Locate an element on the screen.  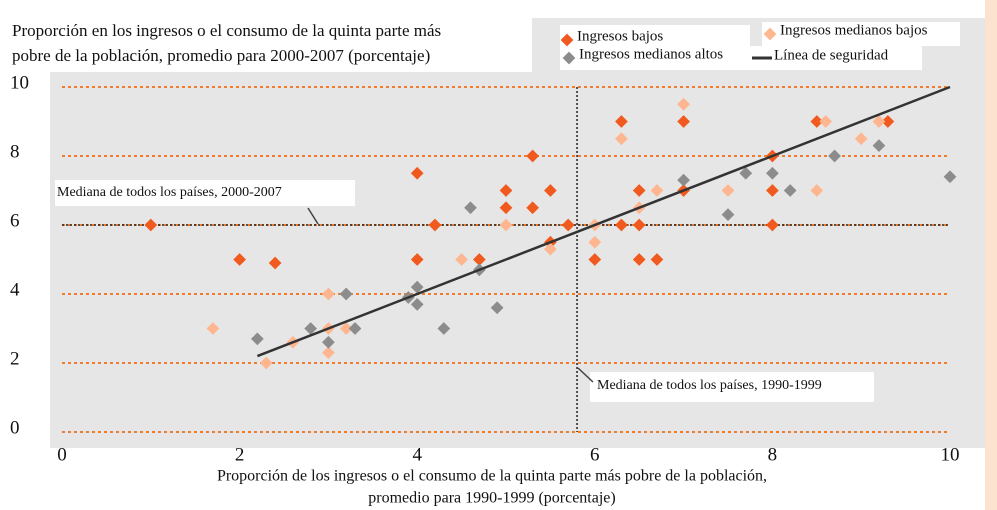
x-tick-label: 10 is located at coordinates (950, 454).